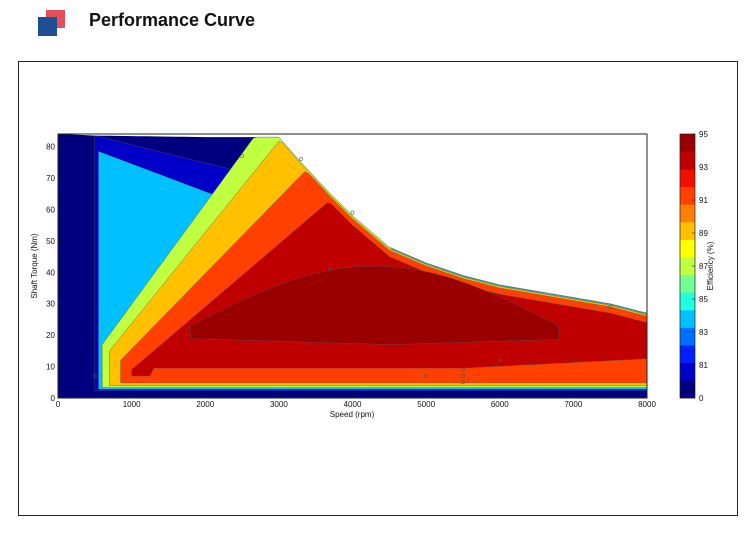 This screenshot has width=750, height=542. I want to click on colorbar: 95 93 91 89 87 85 83 81 0, so click(693, 266).